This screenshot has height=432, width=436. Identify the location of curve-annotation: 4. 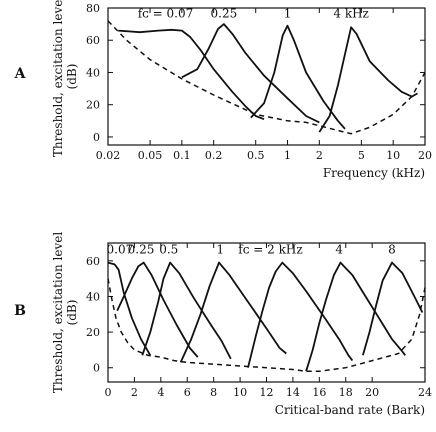
(339, 250).